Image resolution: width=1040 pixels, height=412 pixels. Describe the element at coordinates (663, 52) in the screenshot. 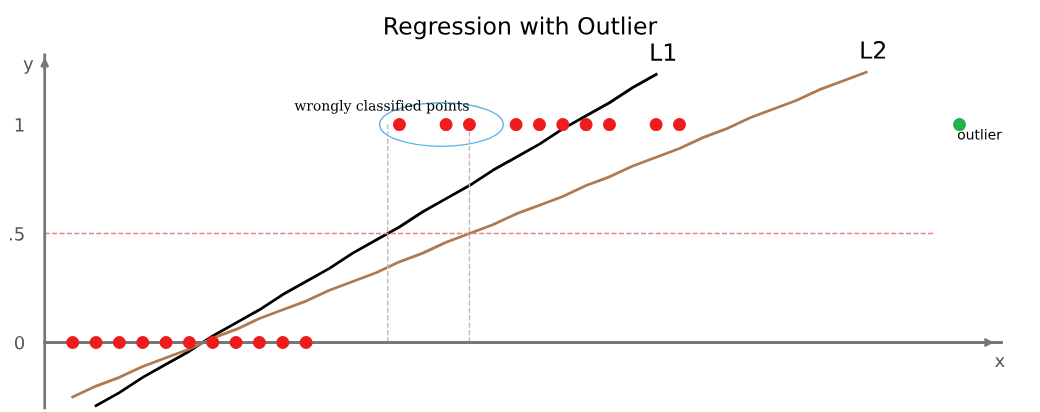

I see `series-label: L1` at that location.